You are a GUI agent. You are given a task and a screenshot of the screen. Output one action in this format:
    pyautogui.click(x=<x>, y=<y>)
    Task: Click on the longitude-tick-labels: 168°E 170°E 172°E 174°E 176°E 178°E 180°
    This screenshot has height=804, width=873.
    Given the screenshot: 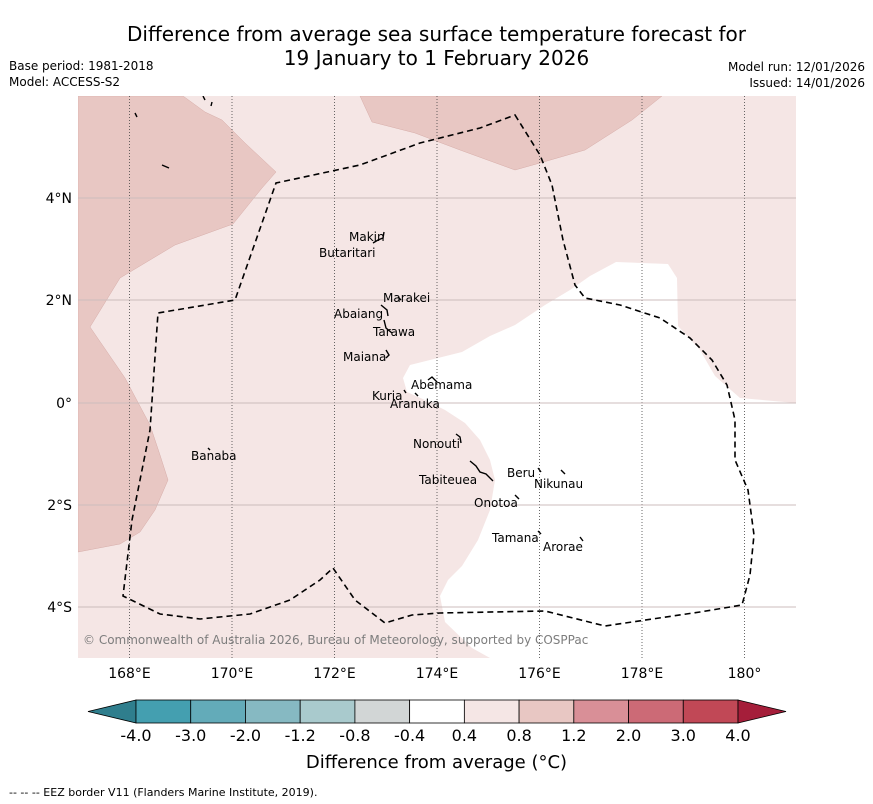 What is the action you would take?
    pyautogui.click(x=434, y=674)
    